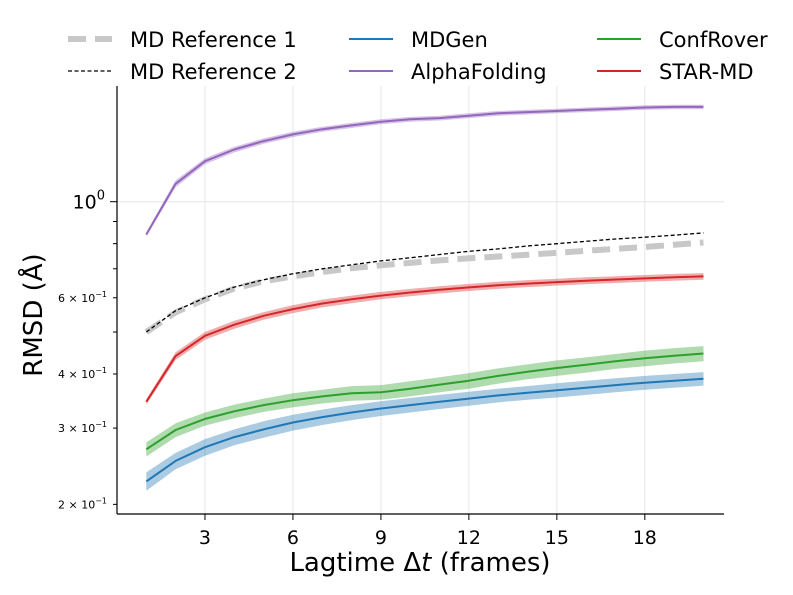 The image size is (793, 595). I want to click on y-tick-label-major: 100, so click(89, 201).